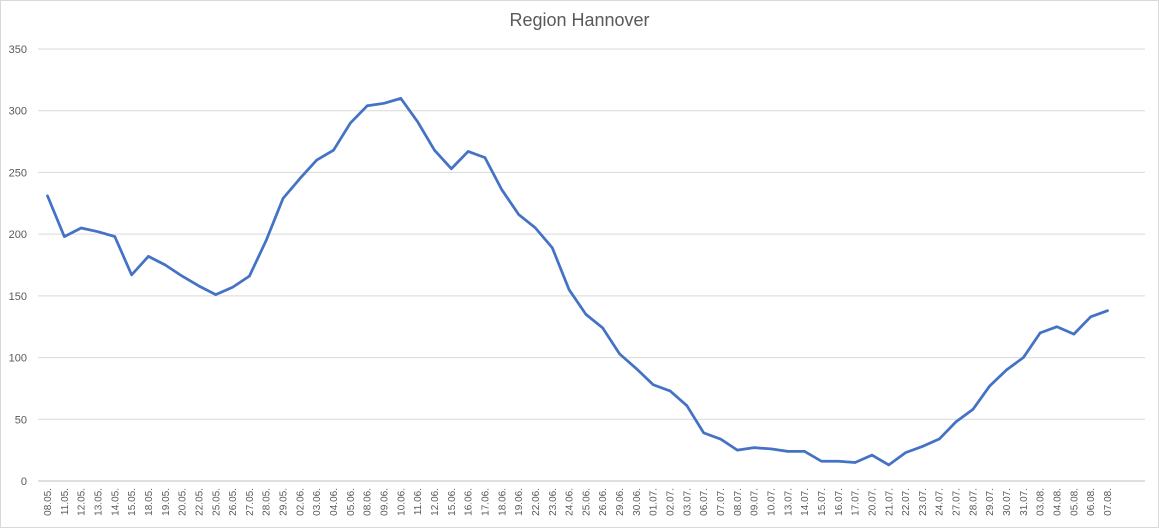  What do you see at coordinates (1041, 502) in the screenshot?
I see `x-tick-label: 03.08.` at bounding box center [1041, 502].